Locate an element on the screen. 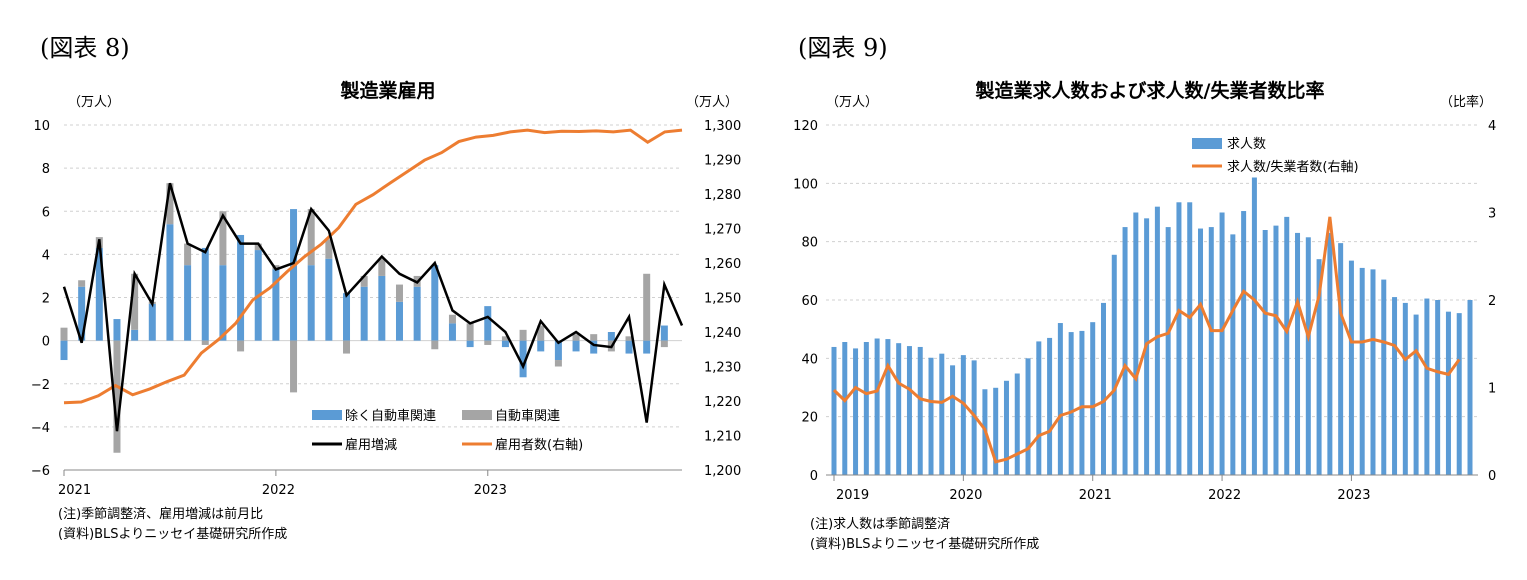 Image resolution: width=1527 pixels, height=580 pixels. chart1-notes: (注)季節調整済、雇用増減は前月比 (資料)BLSよりニッセイ基礎研究所作成 is located at coordinates (172, 525).